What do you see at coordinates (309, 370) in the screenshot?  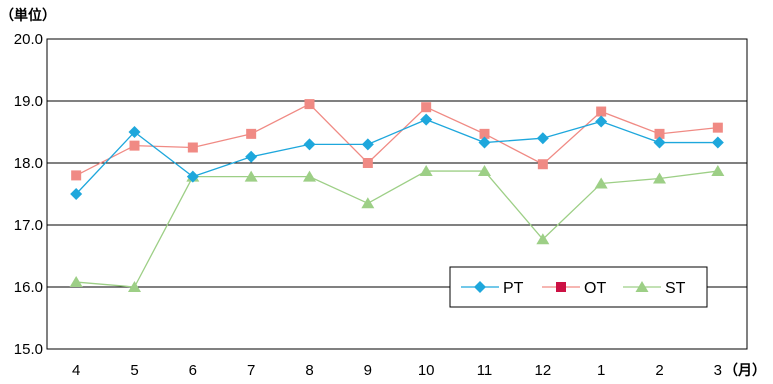 I see `x-tick-label: 8` at bounding box center [309, 370].